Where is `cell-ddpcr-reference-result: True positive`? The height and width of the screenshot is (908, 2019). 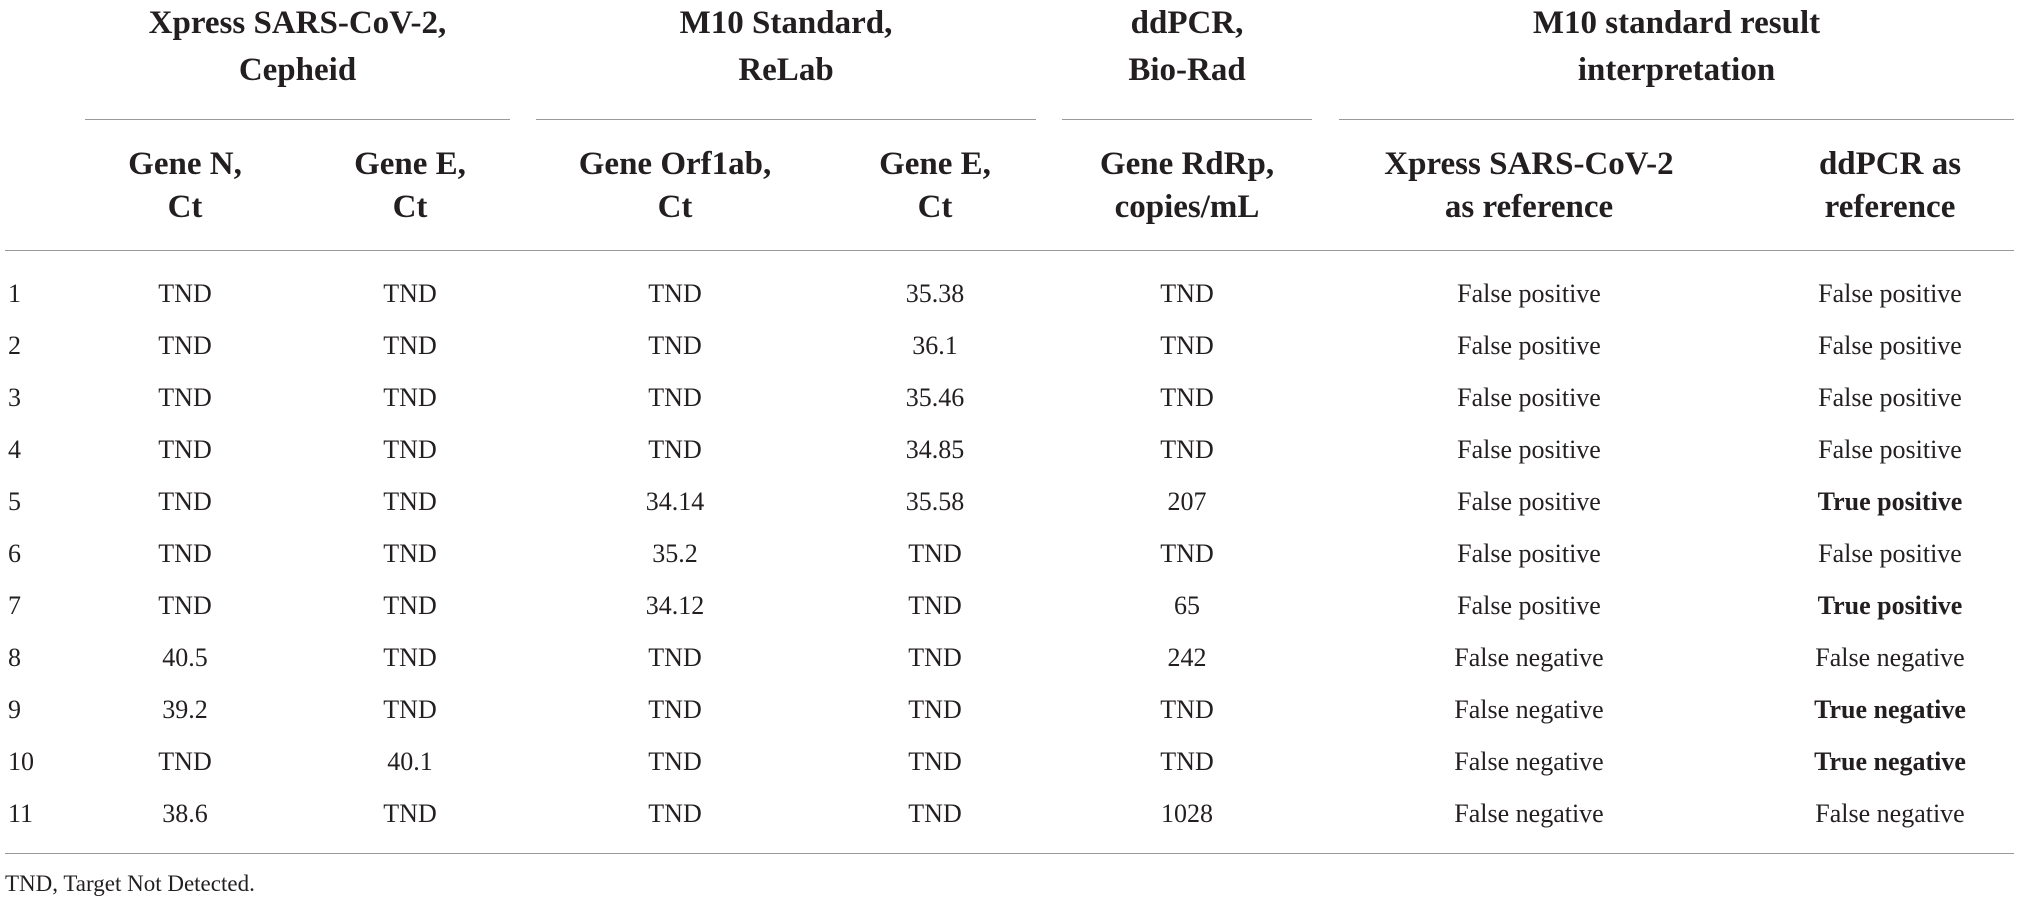 cell-ddpcr-reference-result: True positive is located at coordinates (1890, 501).